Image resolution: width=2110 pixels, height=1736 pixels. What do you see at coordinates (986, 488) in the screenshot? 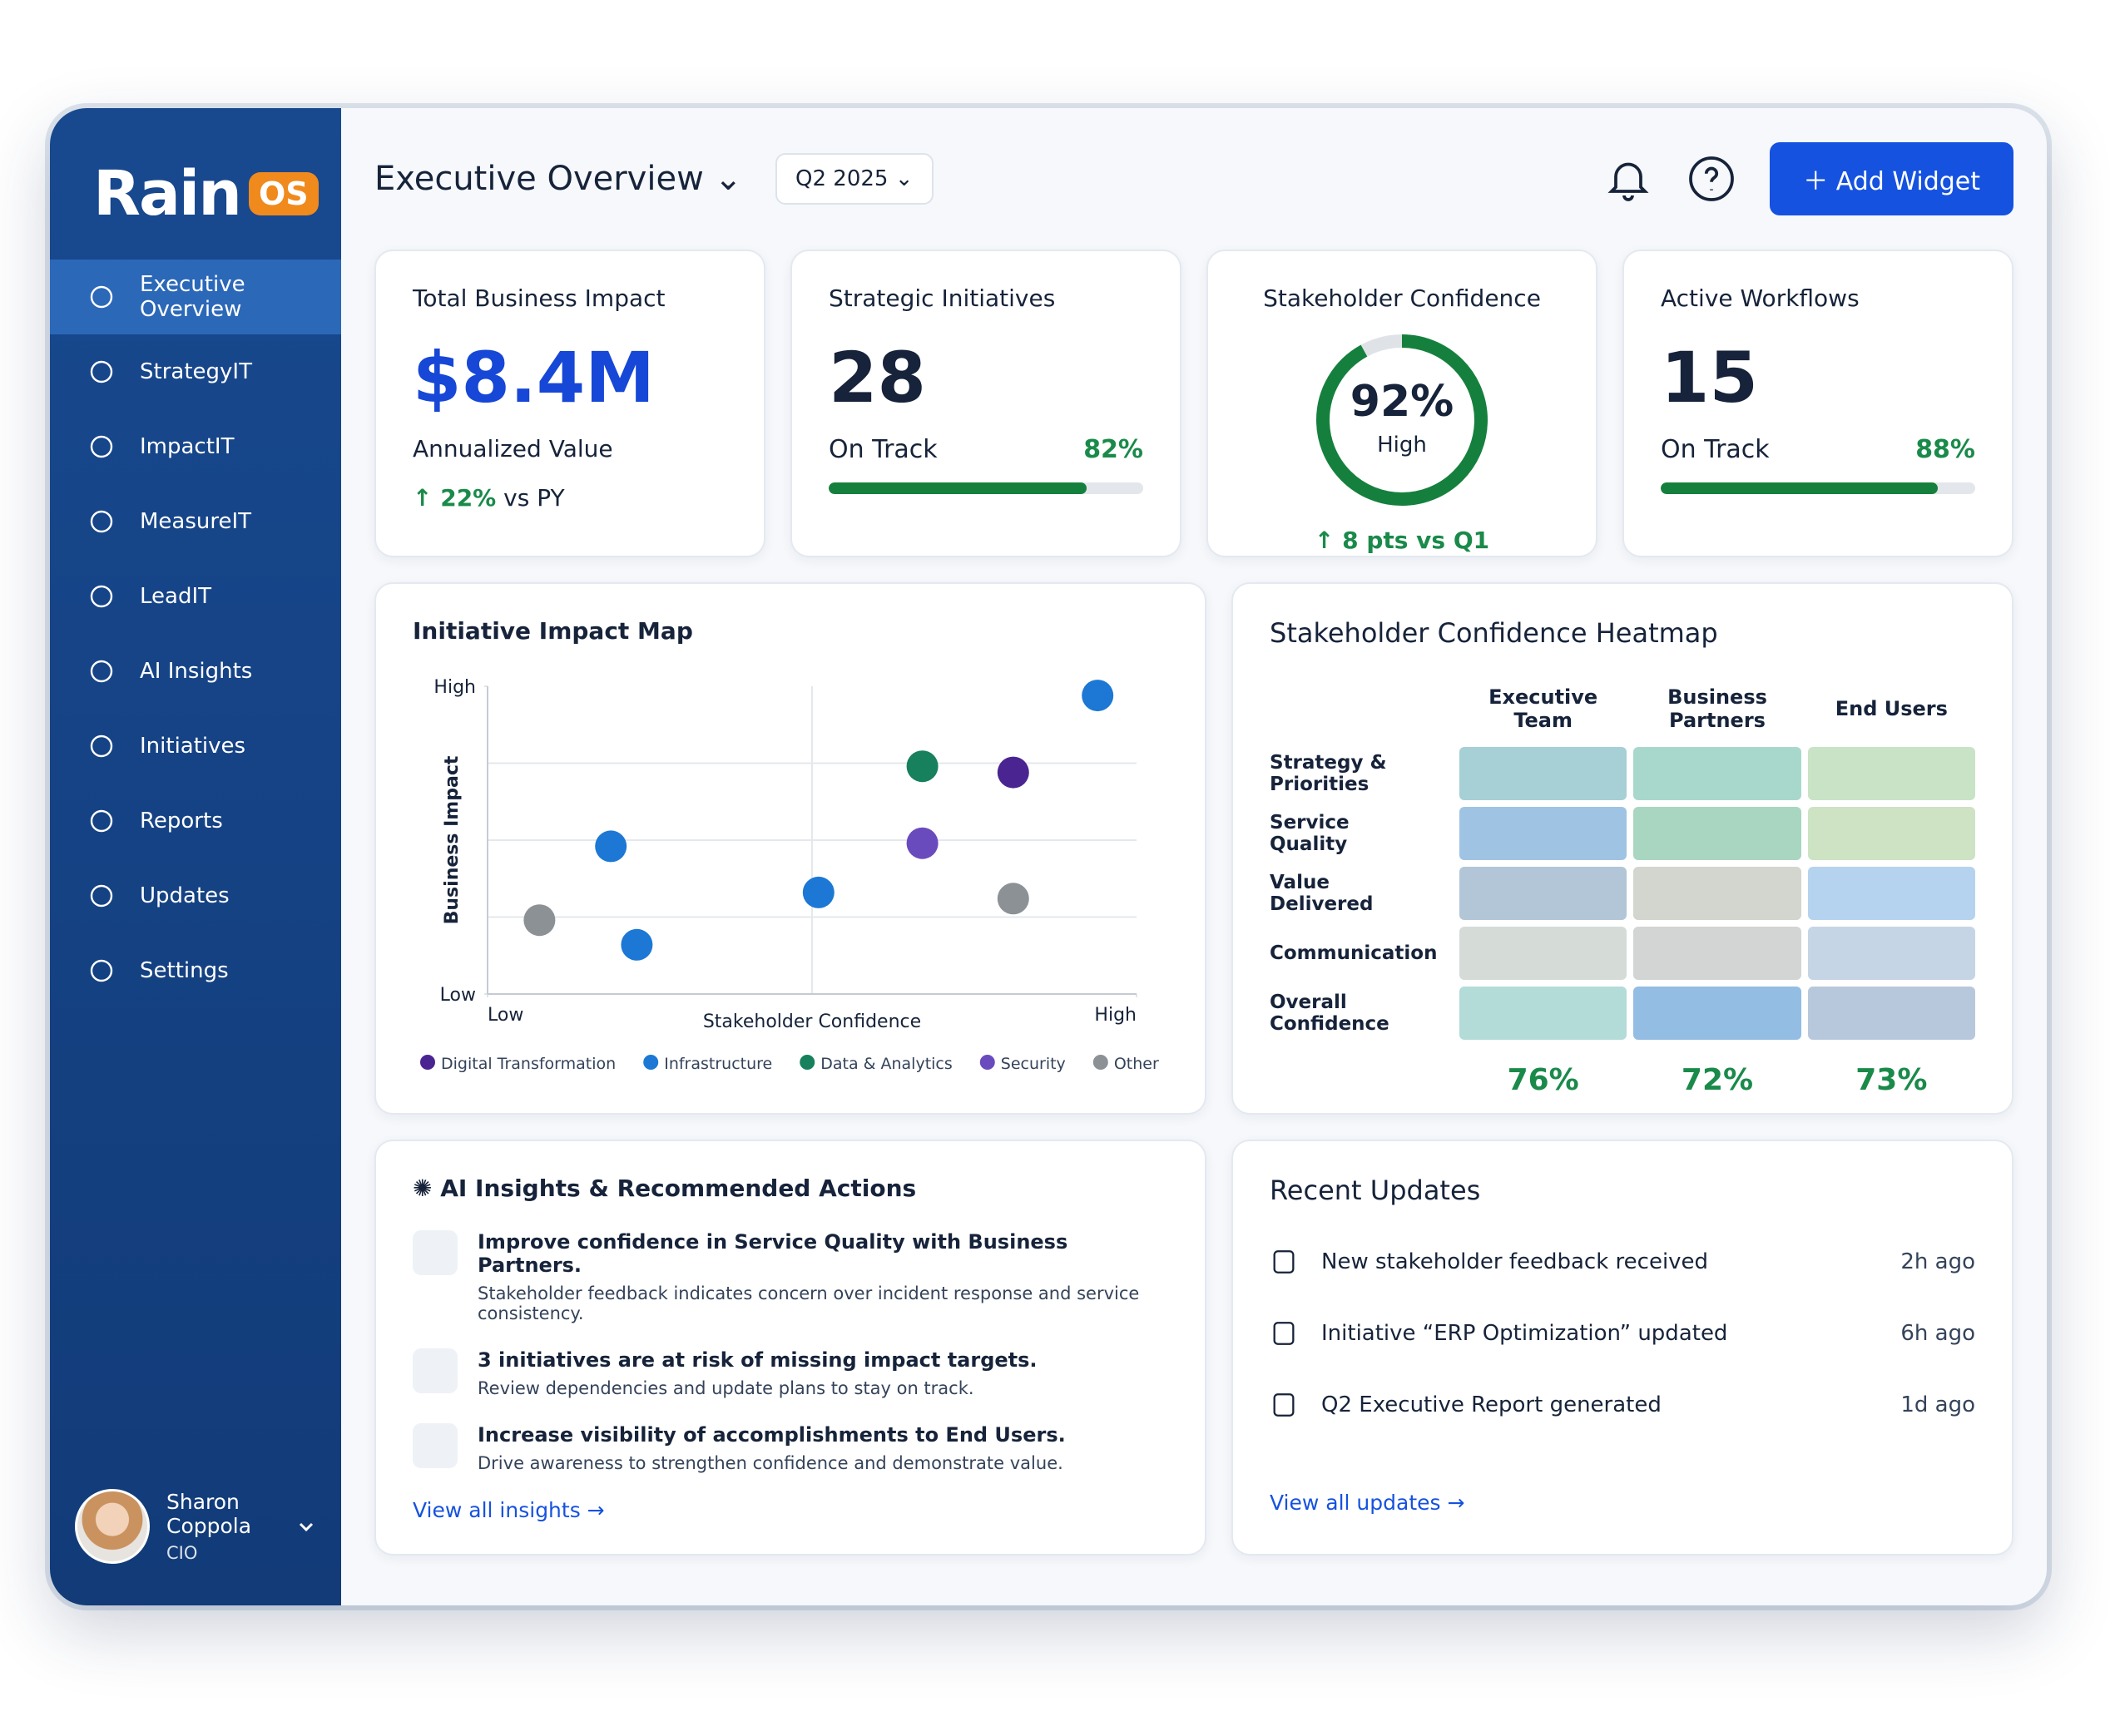
I see `progress-track` at bounding box center [986, 488].